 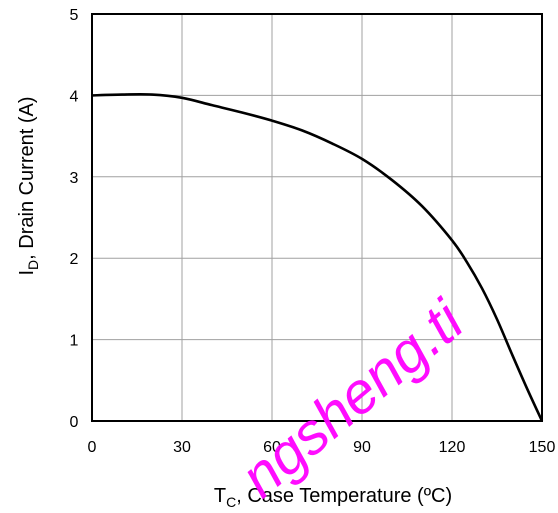 I want to click on x-tick-label: 150, so click(x=542, y=447).